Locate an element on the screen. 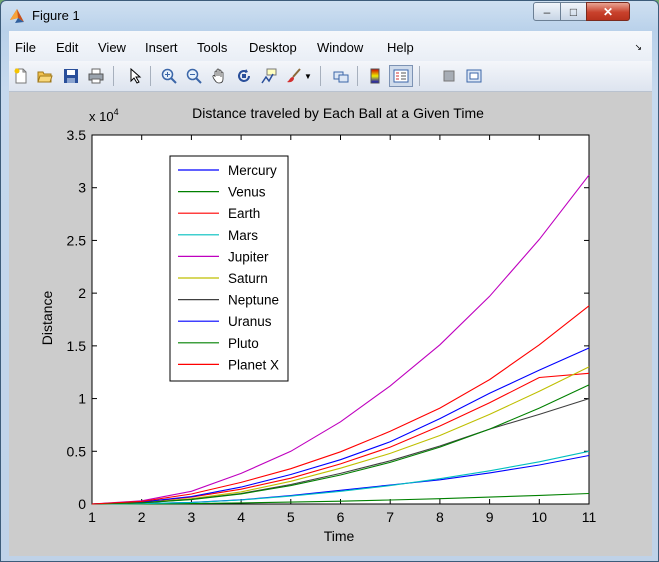  x-tick-label: 8 is located at coordinates (440, 517).